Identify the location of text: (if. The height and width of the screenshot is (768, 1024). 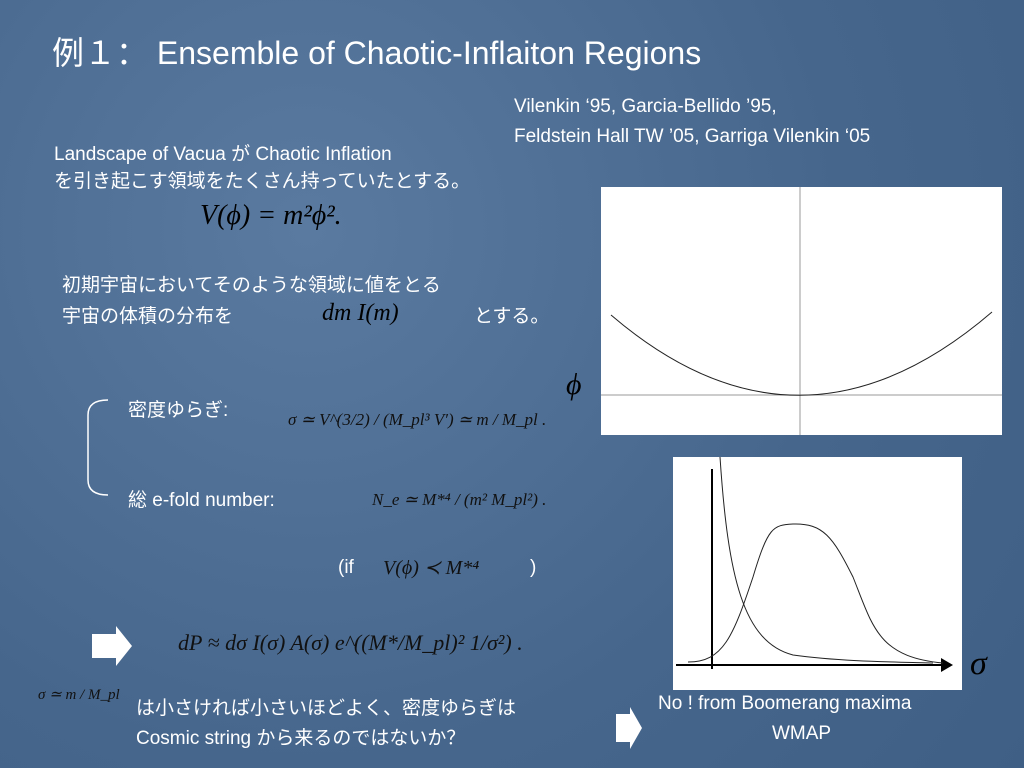
(346, 567).